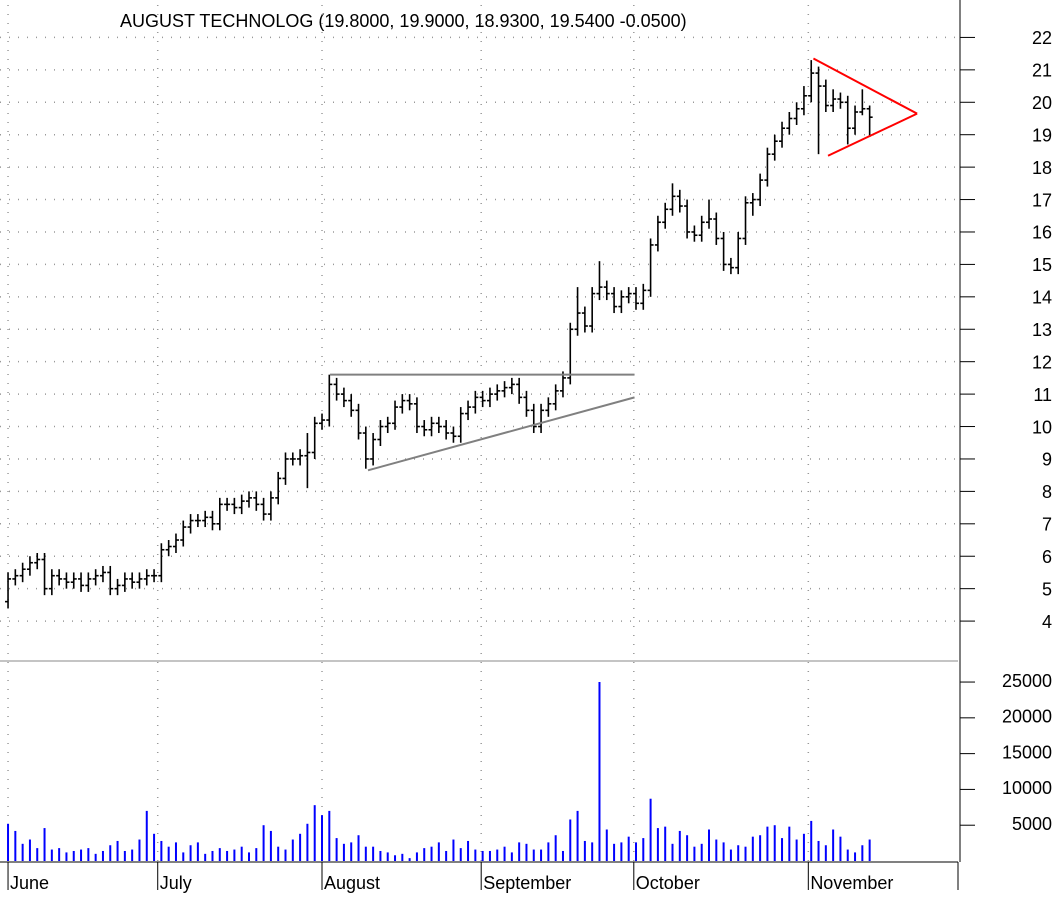  Describe the element at coordinates (1047, 525) in the screenshot. I see `y-tick-label: 7` at that location.